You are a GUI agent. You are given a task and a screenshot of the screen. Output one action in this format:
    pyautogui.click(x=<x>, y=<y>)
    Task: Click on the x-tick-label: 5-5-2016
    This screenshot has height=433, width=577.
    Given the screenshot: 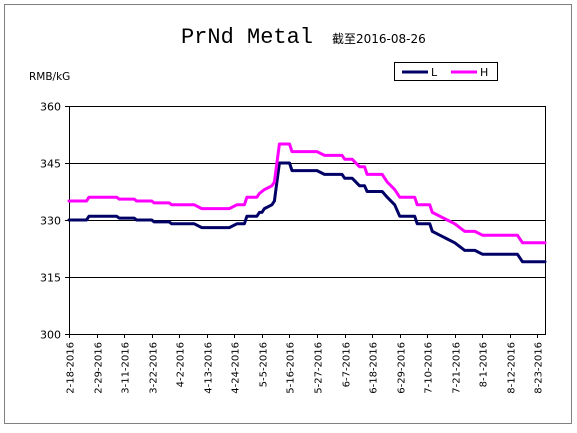 What is the action you would take?
    pyautogui.click(x=264, y=364)
    